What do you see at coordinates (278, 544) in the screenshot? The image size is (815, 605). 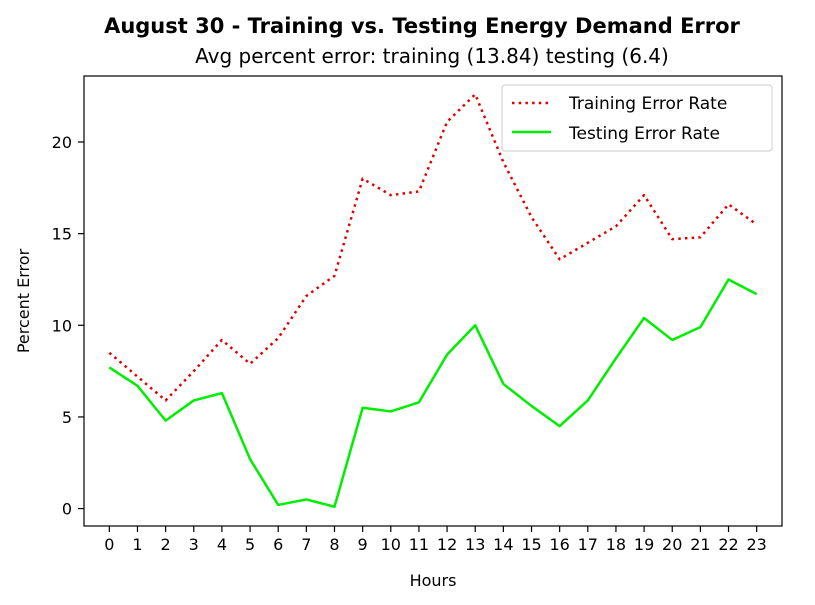 I see `x-tick-label: 6` at bounding box center [278, 544].